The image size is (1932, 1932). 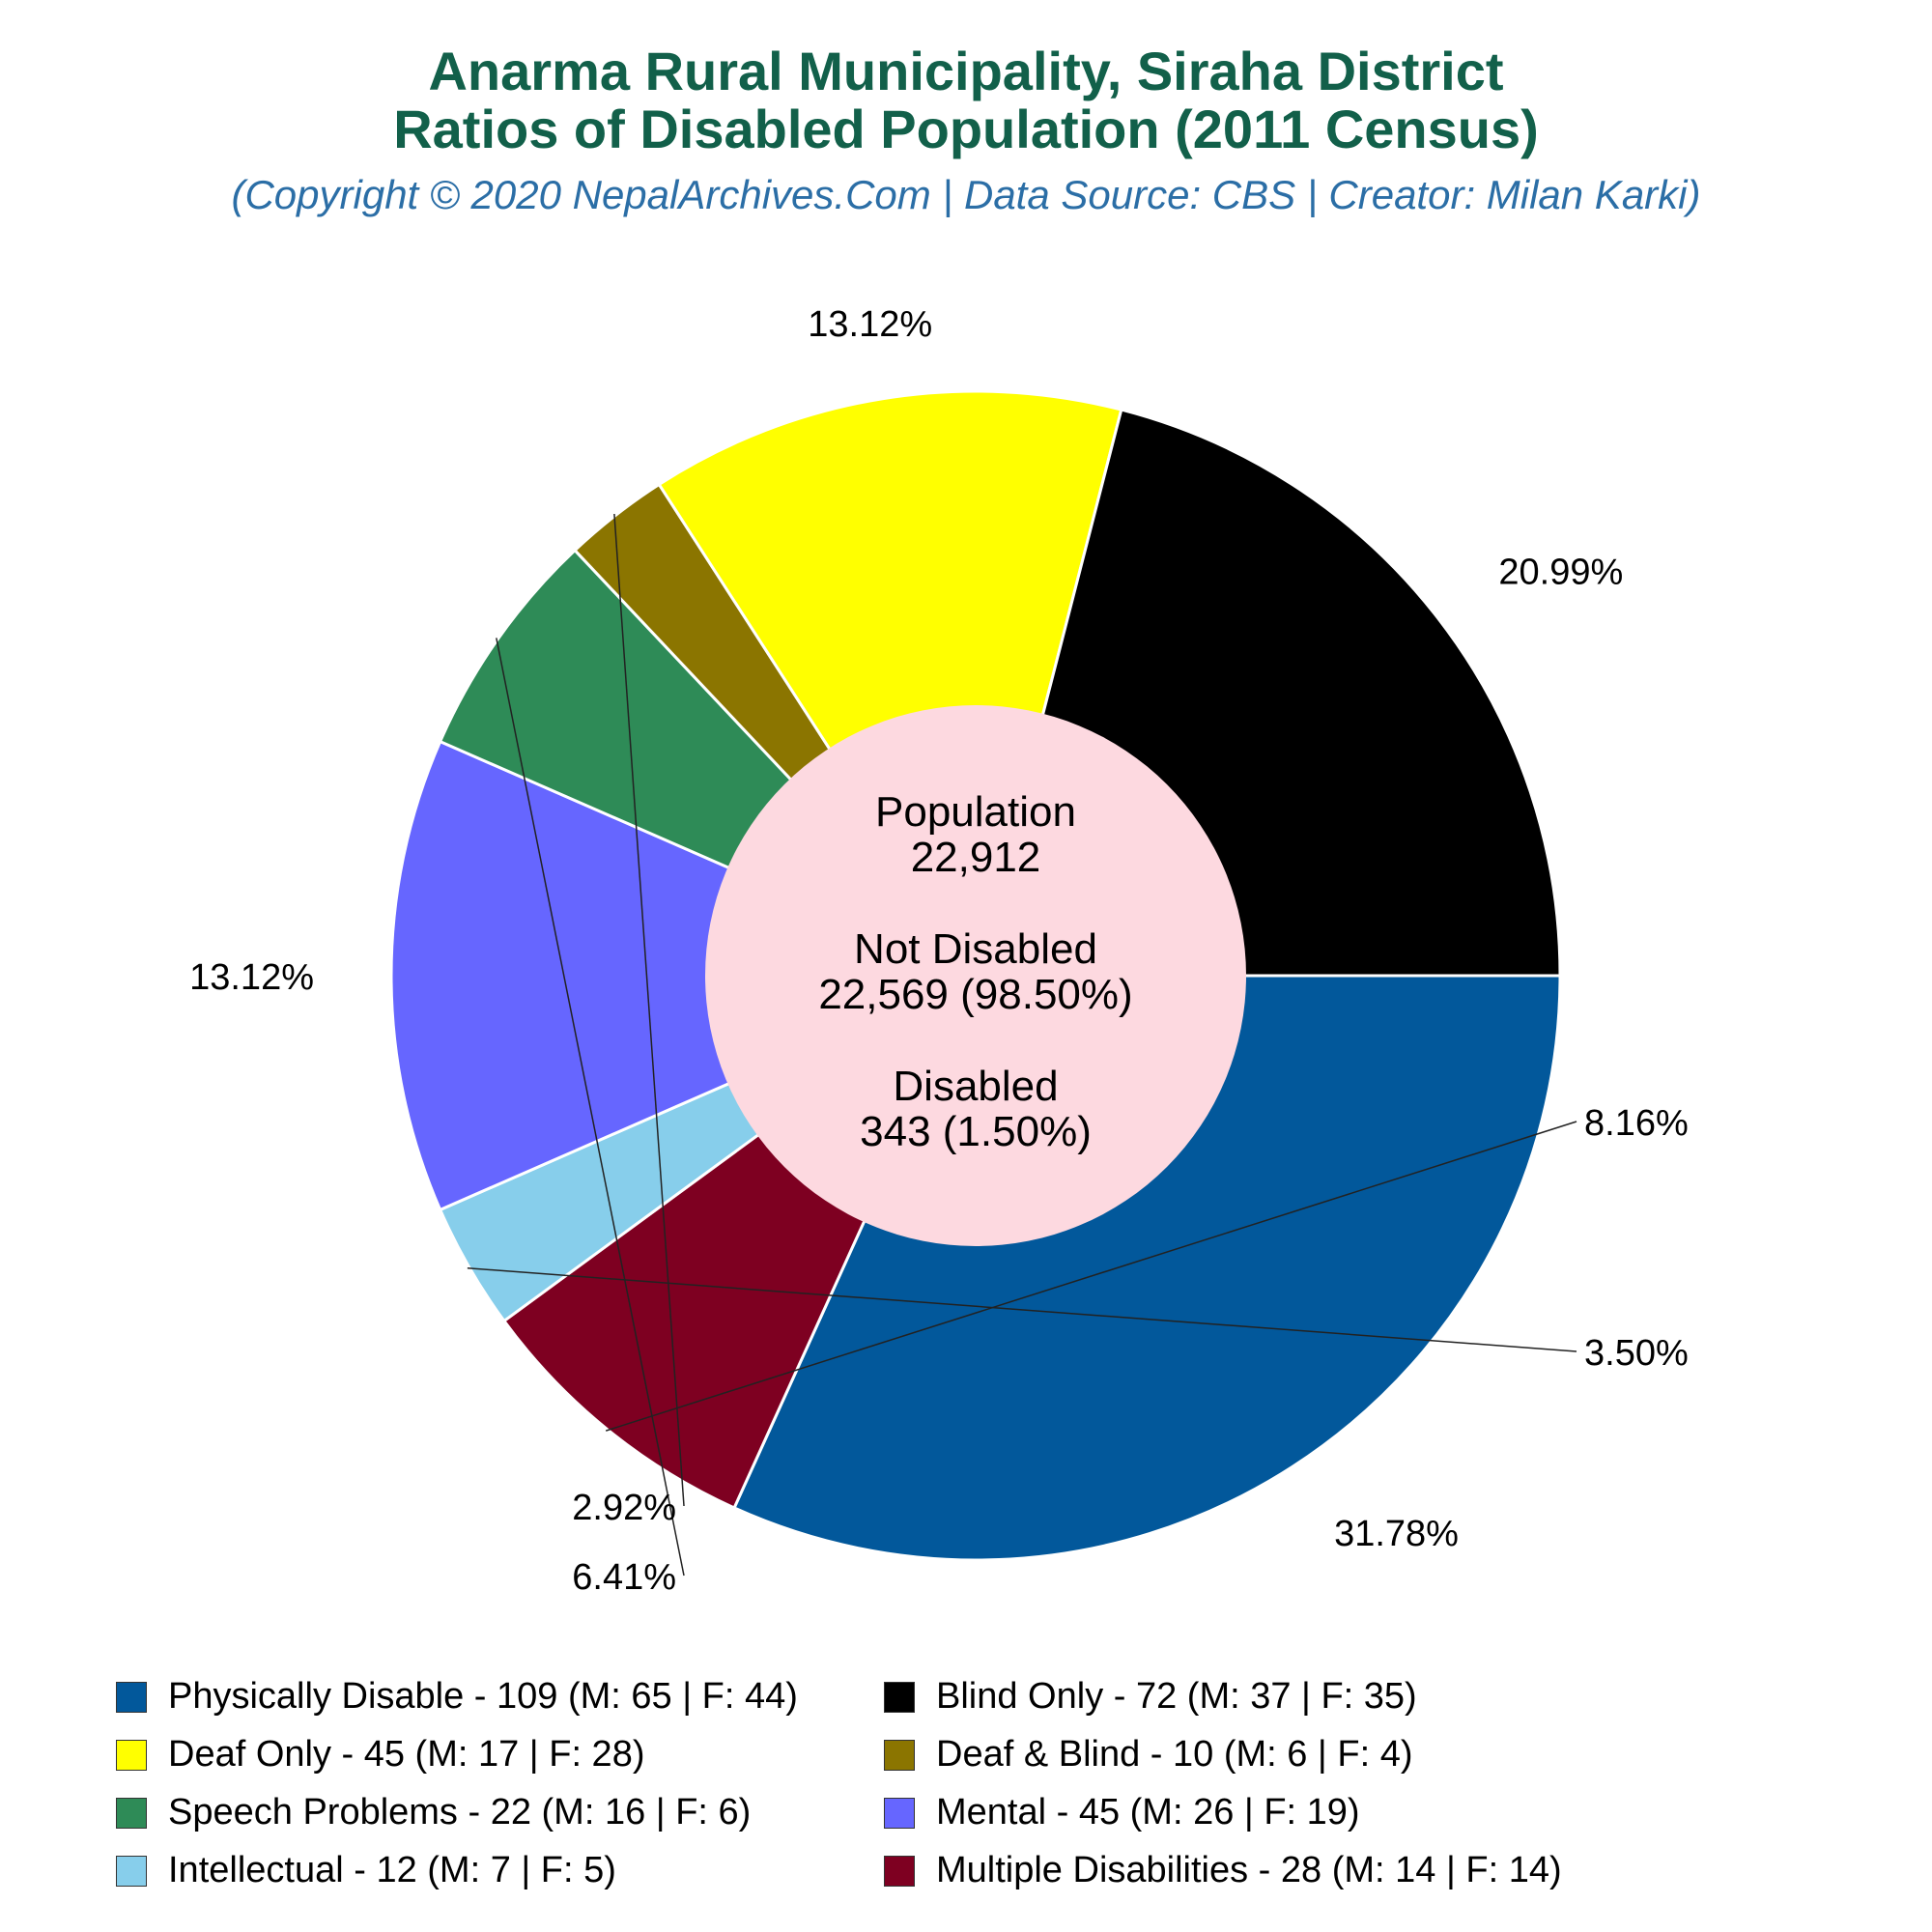 I want to click on center-not-disabled-value: 22,569 (98.50%), so click(x=975, y=995).